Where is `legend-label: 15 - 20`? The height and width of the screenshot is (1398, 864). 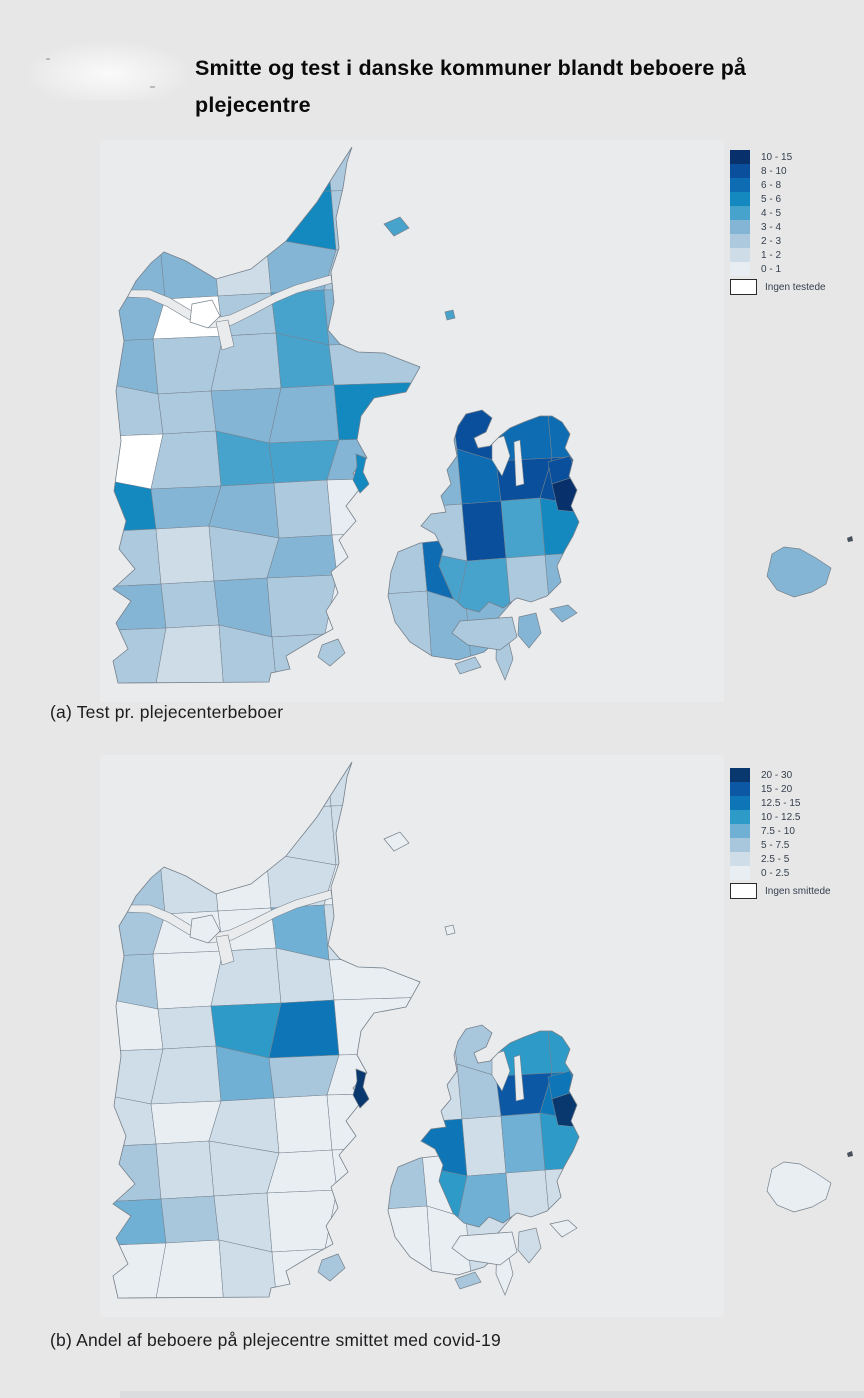
legend-label: 15 - 20 is located at coordinates (777, 789).